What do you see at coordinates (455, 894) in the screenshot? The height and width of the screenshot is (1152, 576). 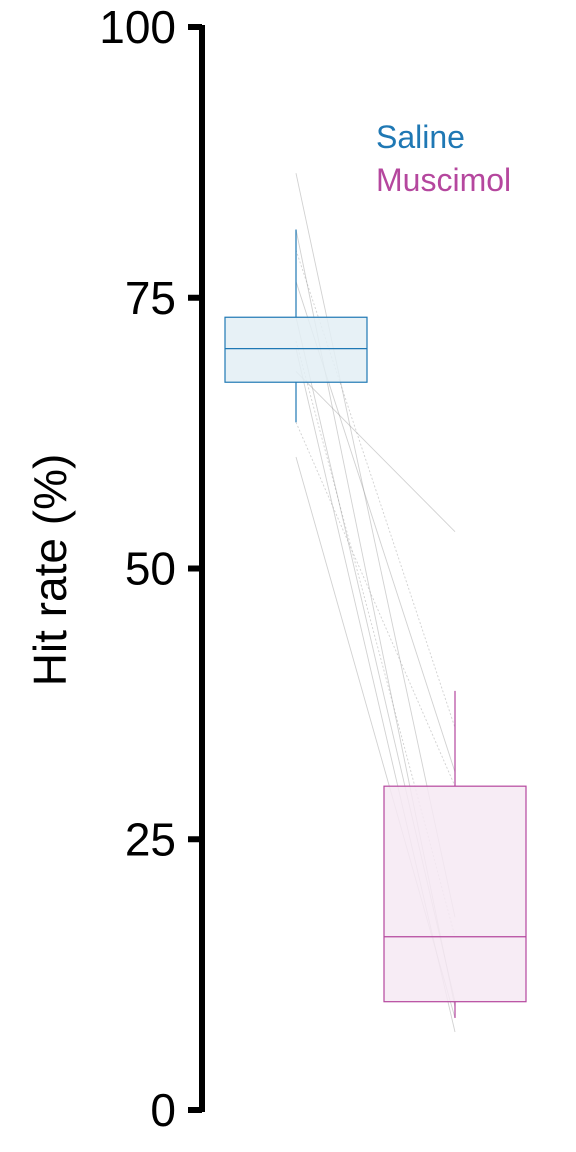 I see `box-muscimol` at bounding box center [455, 894].